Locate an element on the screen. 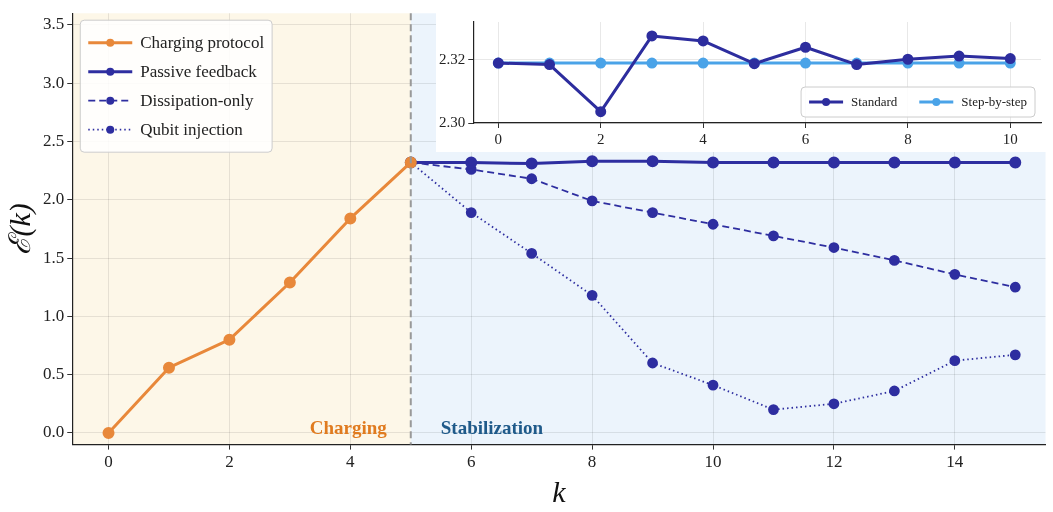 Image resolution: width=1053 pixels, height=512 pixels. legend-label: Charging protocol is located at coordinates (202, 43).